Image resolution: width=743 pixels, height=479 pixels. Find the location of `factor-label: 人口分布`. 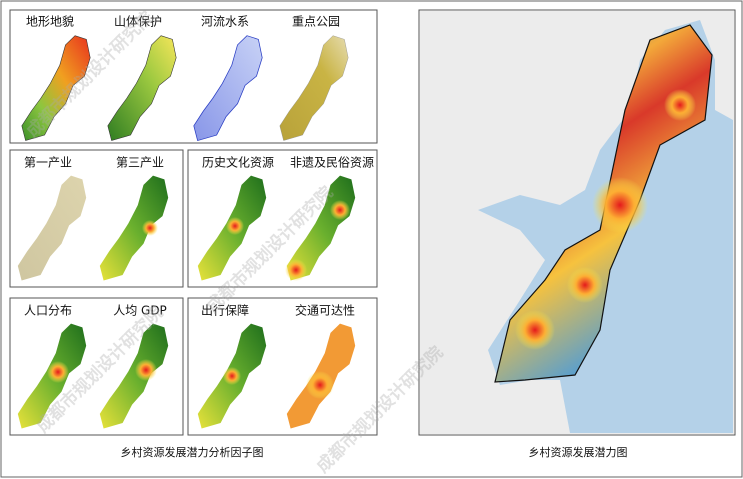

factor-label: 人口分布 is located at coordinates (48, 311).